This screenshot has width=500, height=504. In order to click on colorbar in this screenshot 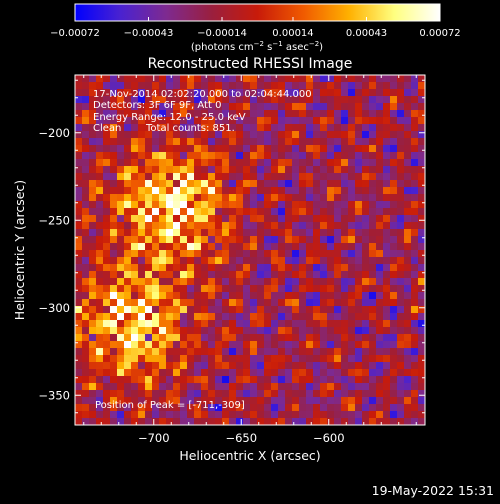, I will do `click(257, 12)`.